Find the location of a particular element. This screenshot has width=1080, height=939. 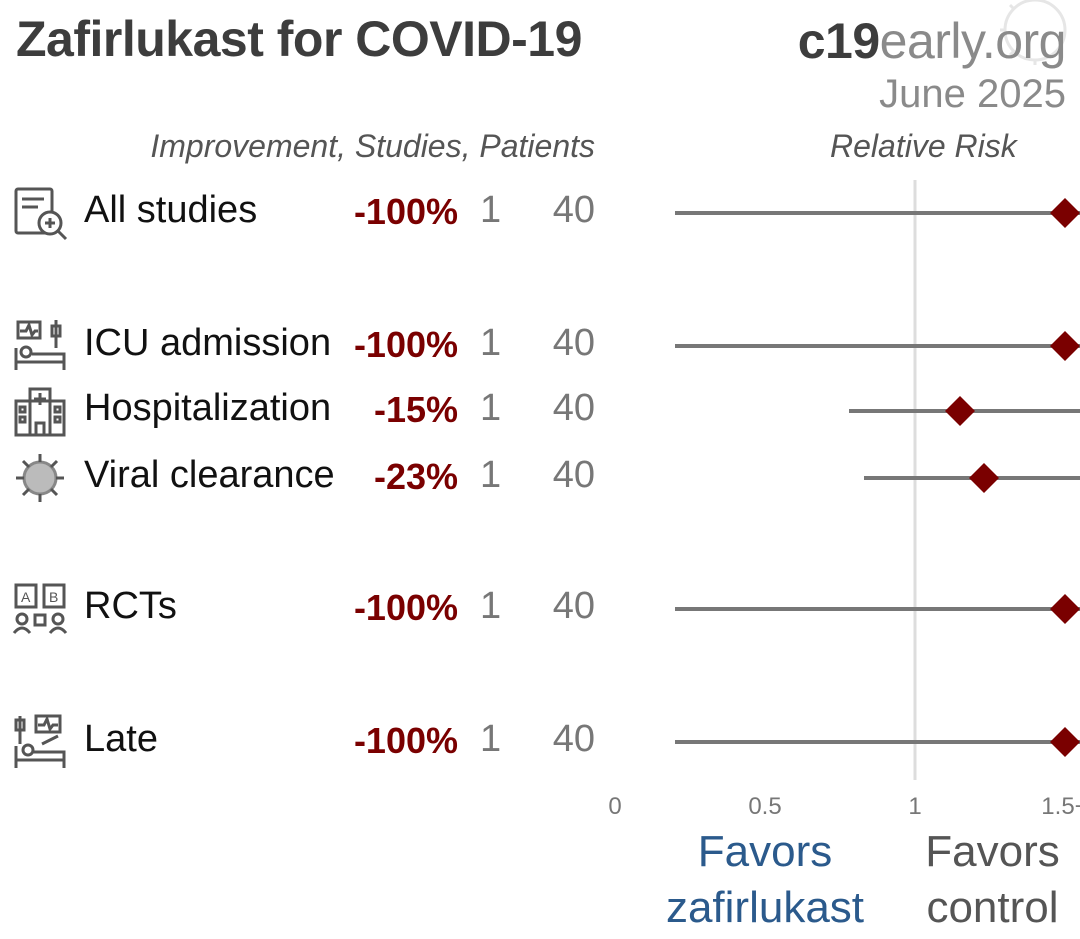

favors-control-line1: Favors is located at coordinates (992, 851).